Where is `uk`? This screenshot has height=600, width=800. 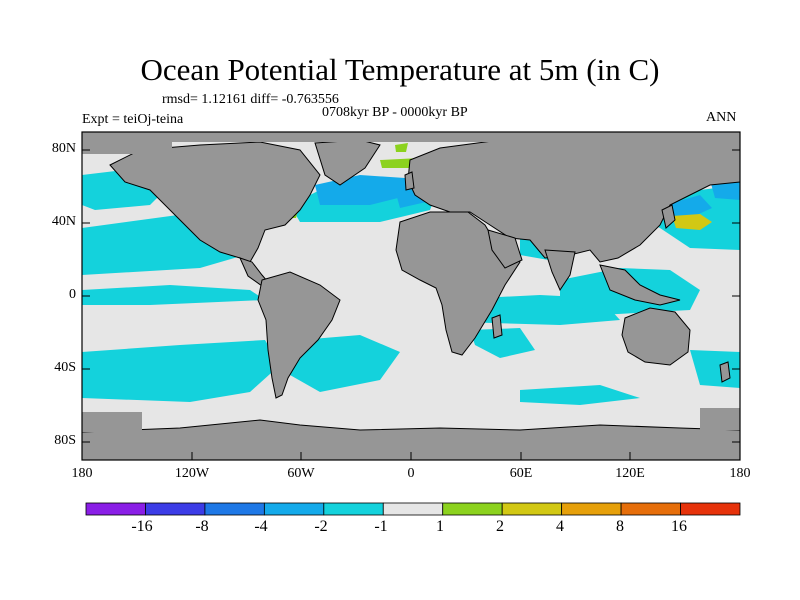
uk is located at coordinates (409, 181).